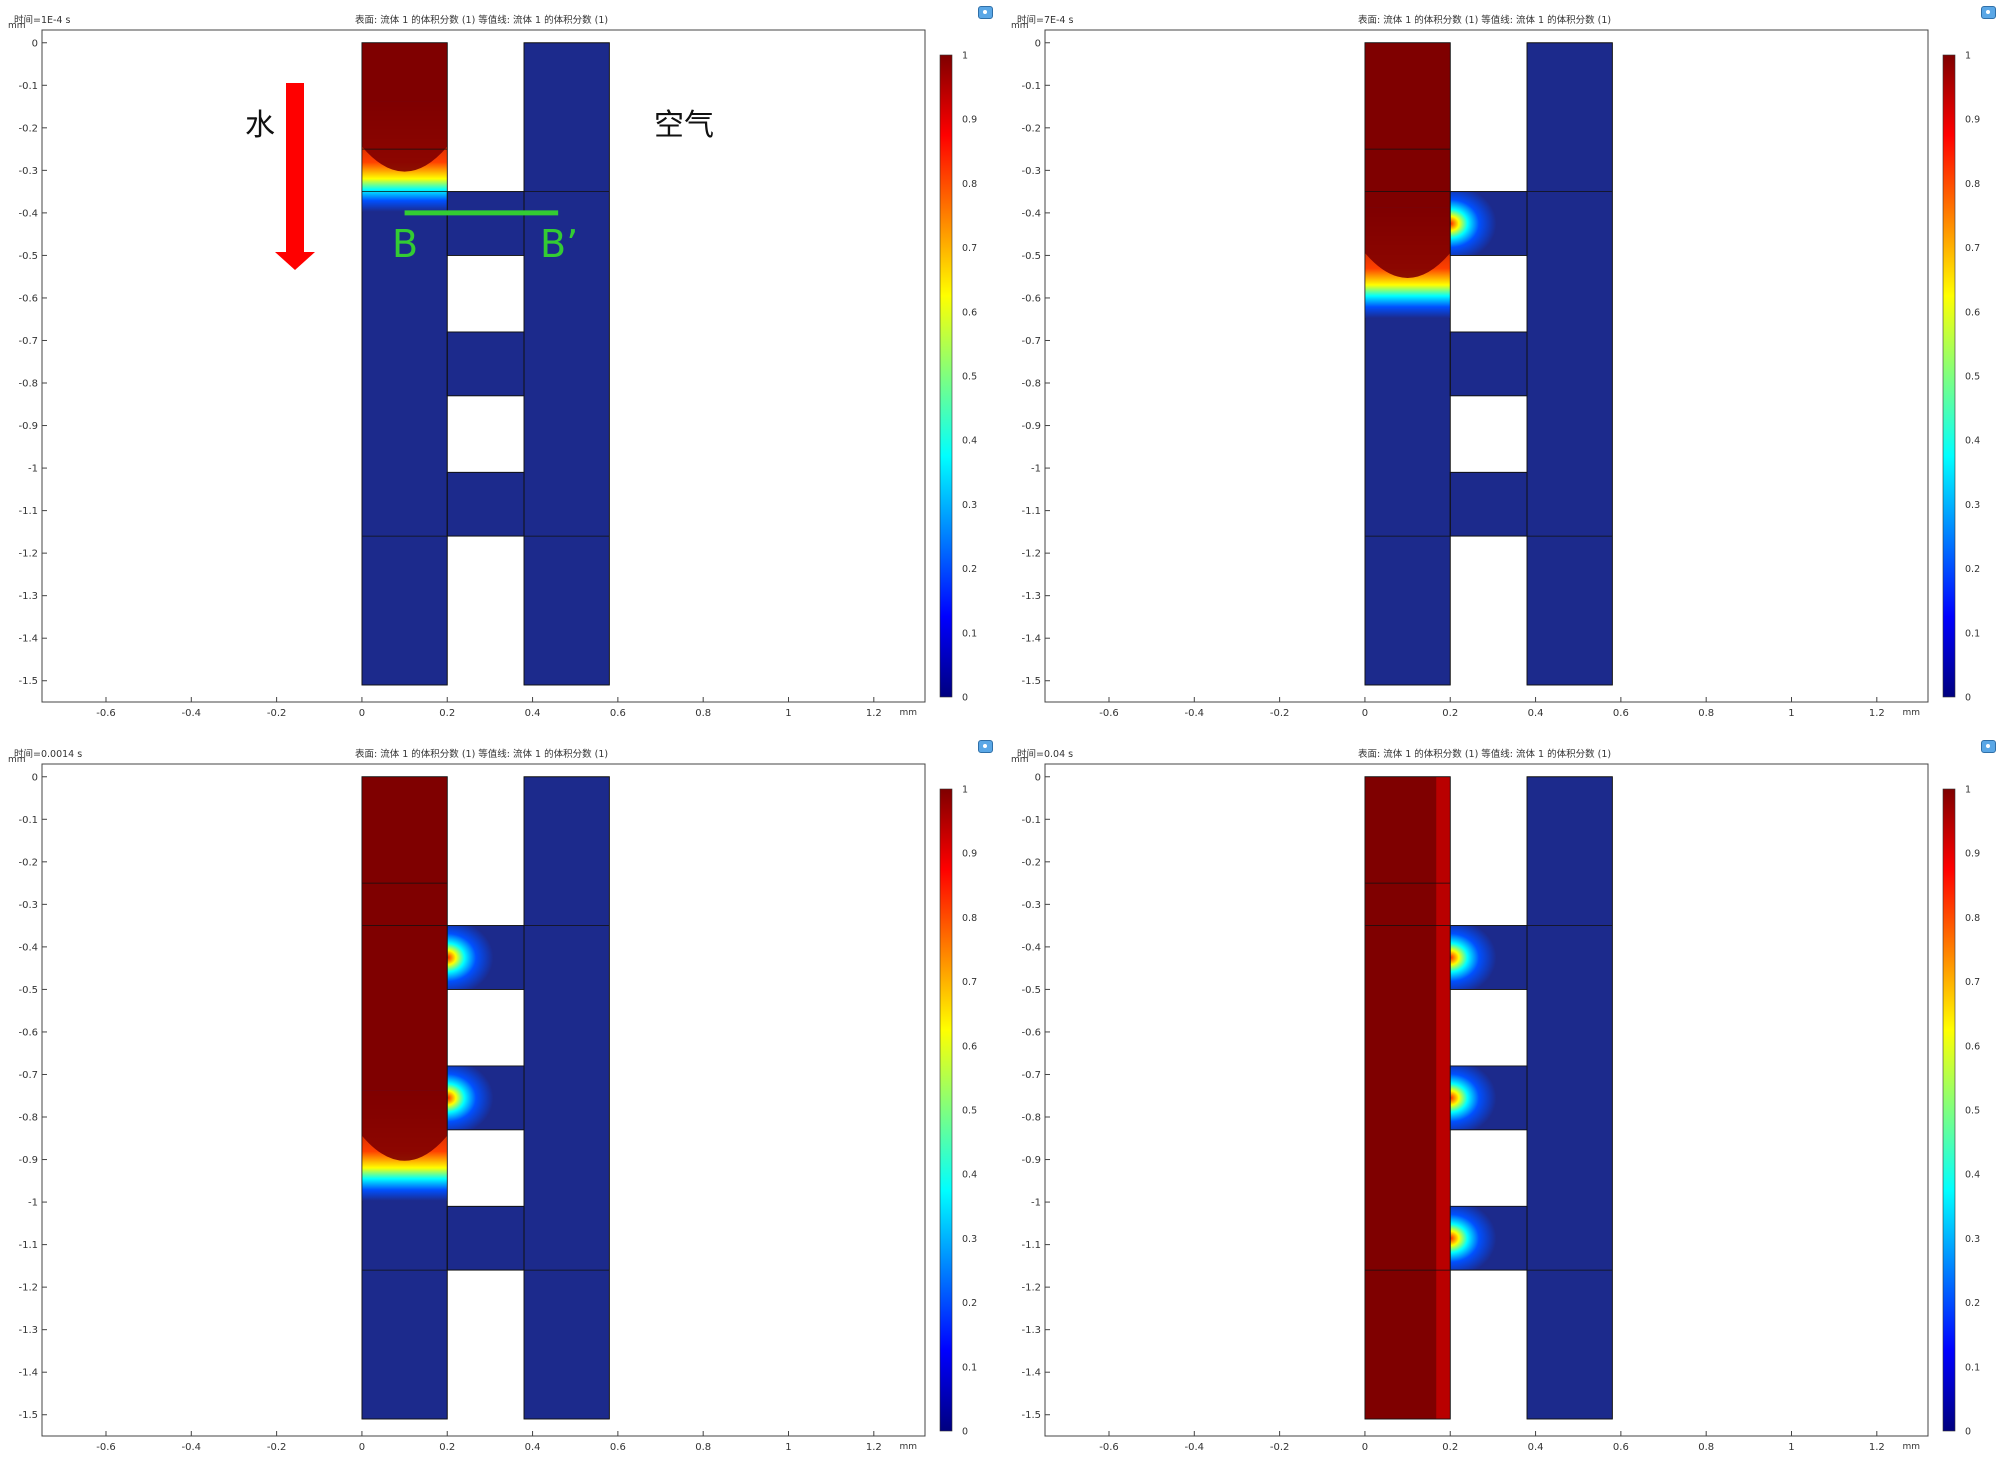  I want to click on x-tick-label: 0.2, so click(447, 1447).